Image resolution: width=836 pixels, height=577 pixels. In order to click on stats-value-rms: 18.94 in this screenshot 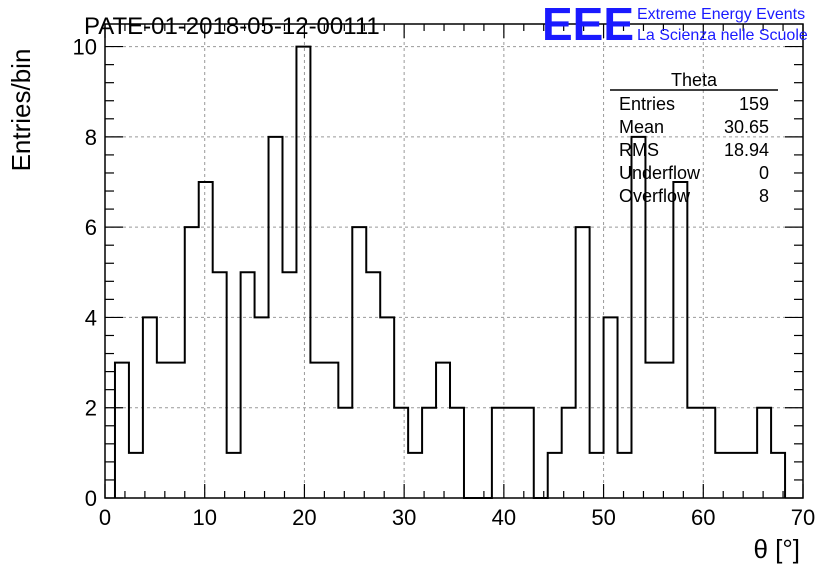, I will do `click(746, 150)`.